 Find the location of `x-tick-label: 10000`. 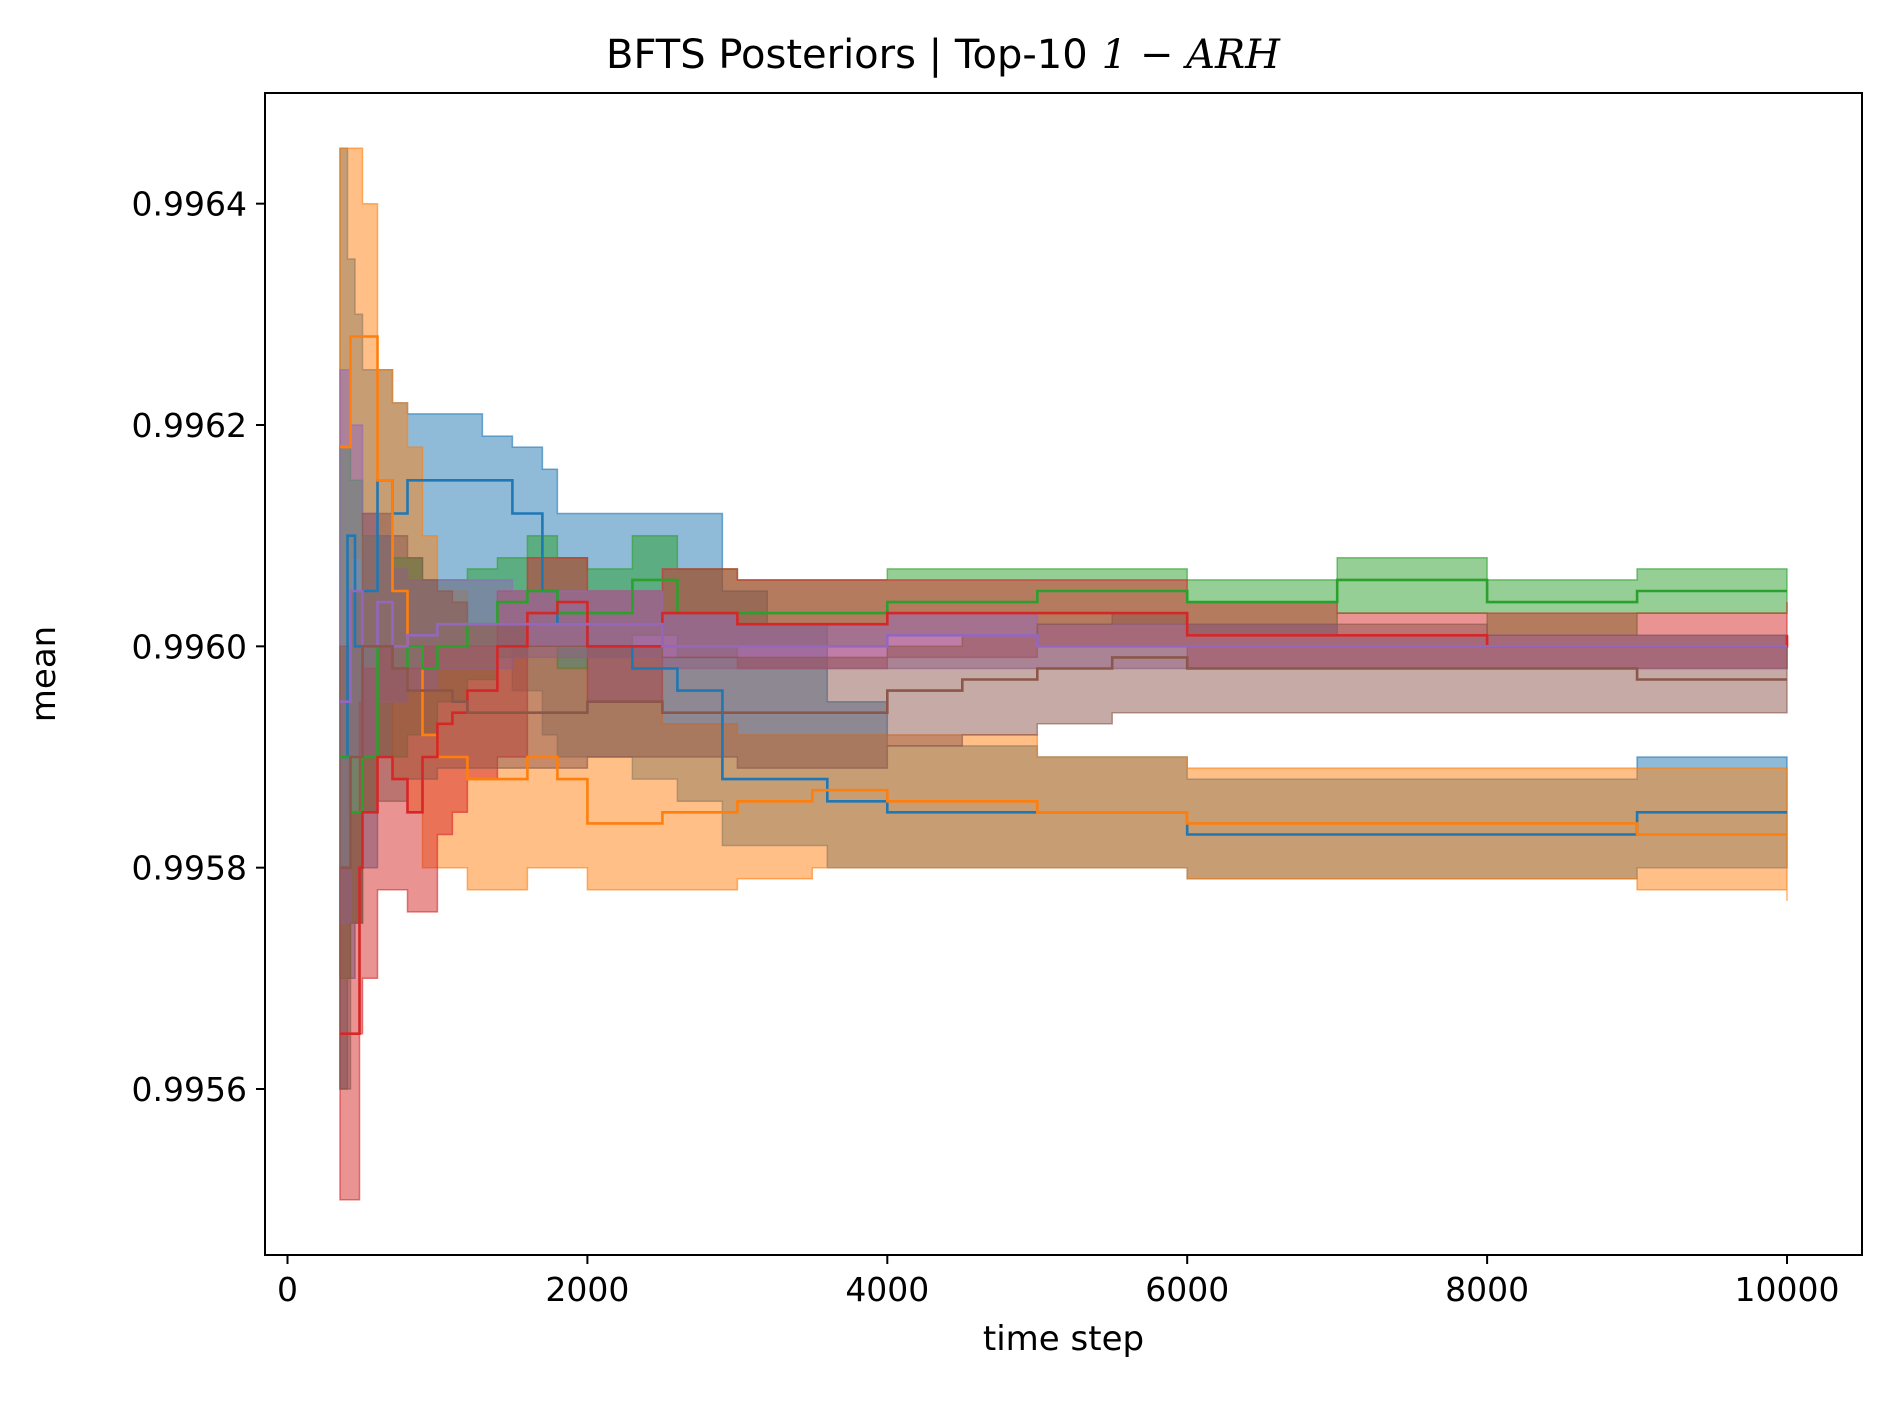

x-tick-label: 10000 is located at coordinates (1787, 1289).